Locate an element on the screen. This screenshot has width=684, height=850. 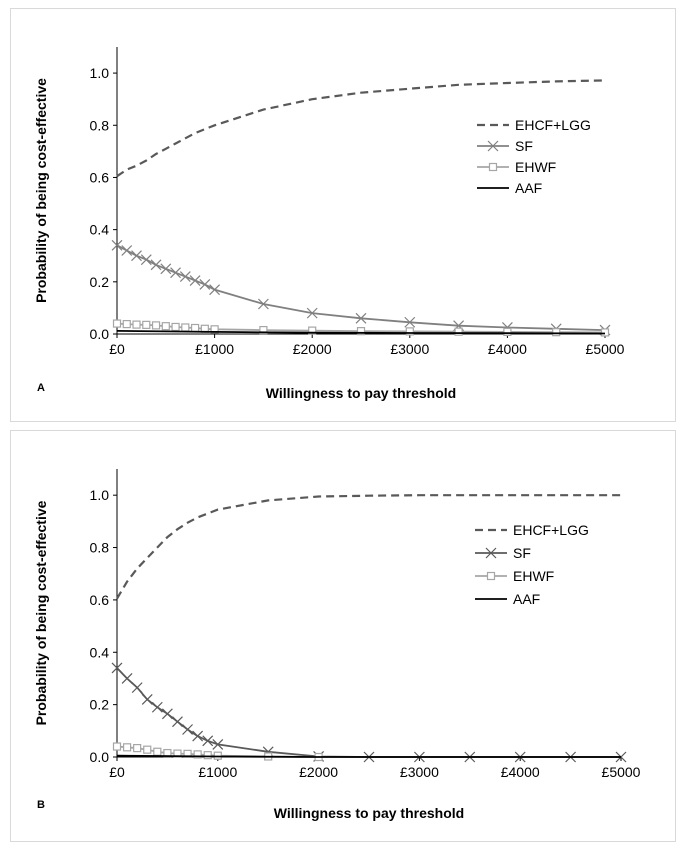
panel-label: A is located at coordinates (41, 388).